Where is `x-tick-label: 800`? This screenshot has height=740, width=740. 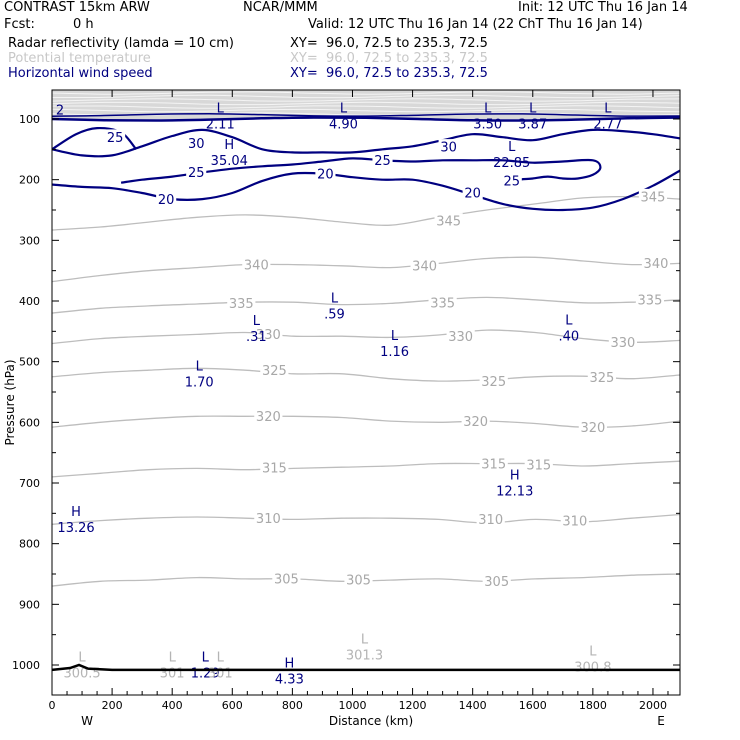
x-tick-label: 800 is located at coordinates (292, 705).